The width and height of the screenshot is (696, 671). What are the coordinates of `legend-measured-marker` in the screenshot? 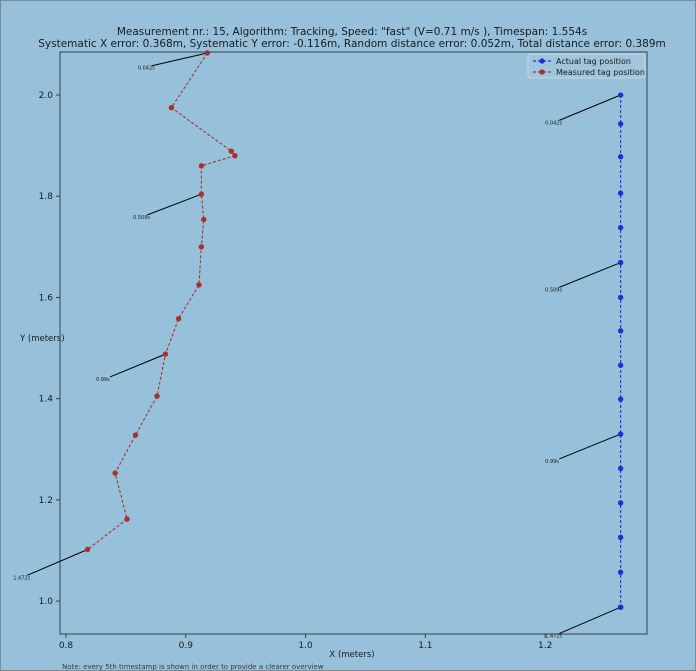 It's located at (542, 72).